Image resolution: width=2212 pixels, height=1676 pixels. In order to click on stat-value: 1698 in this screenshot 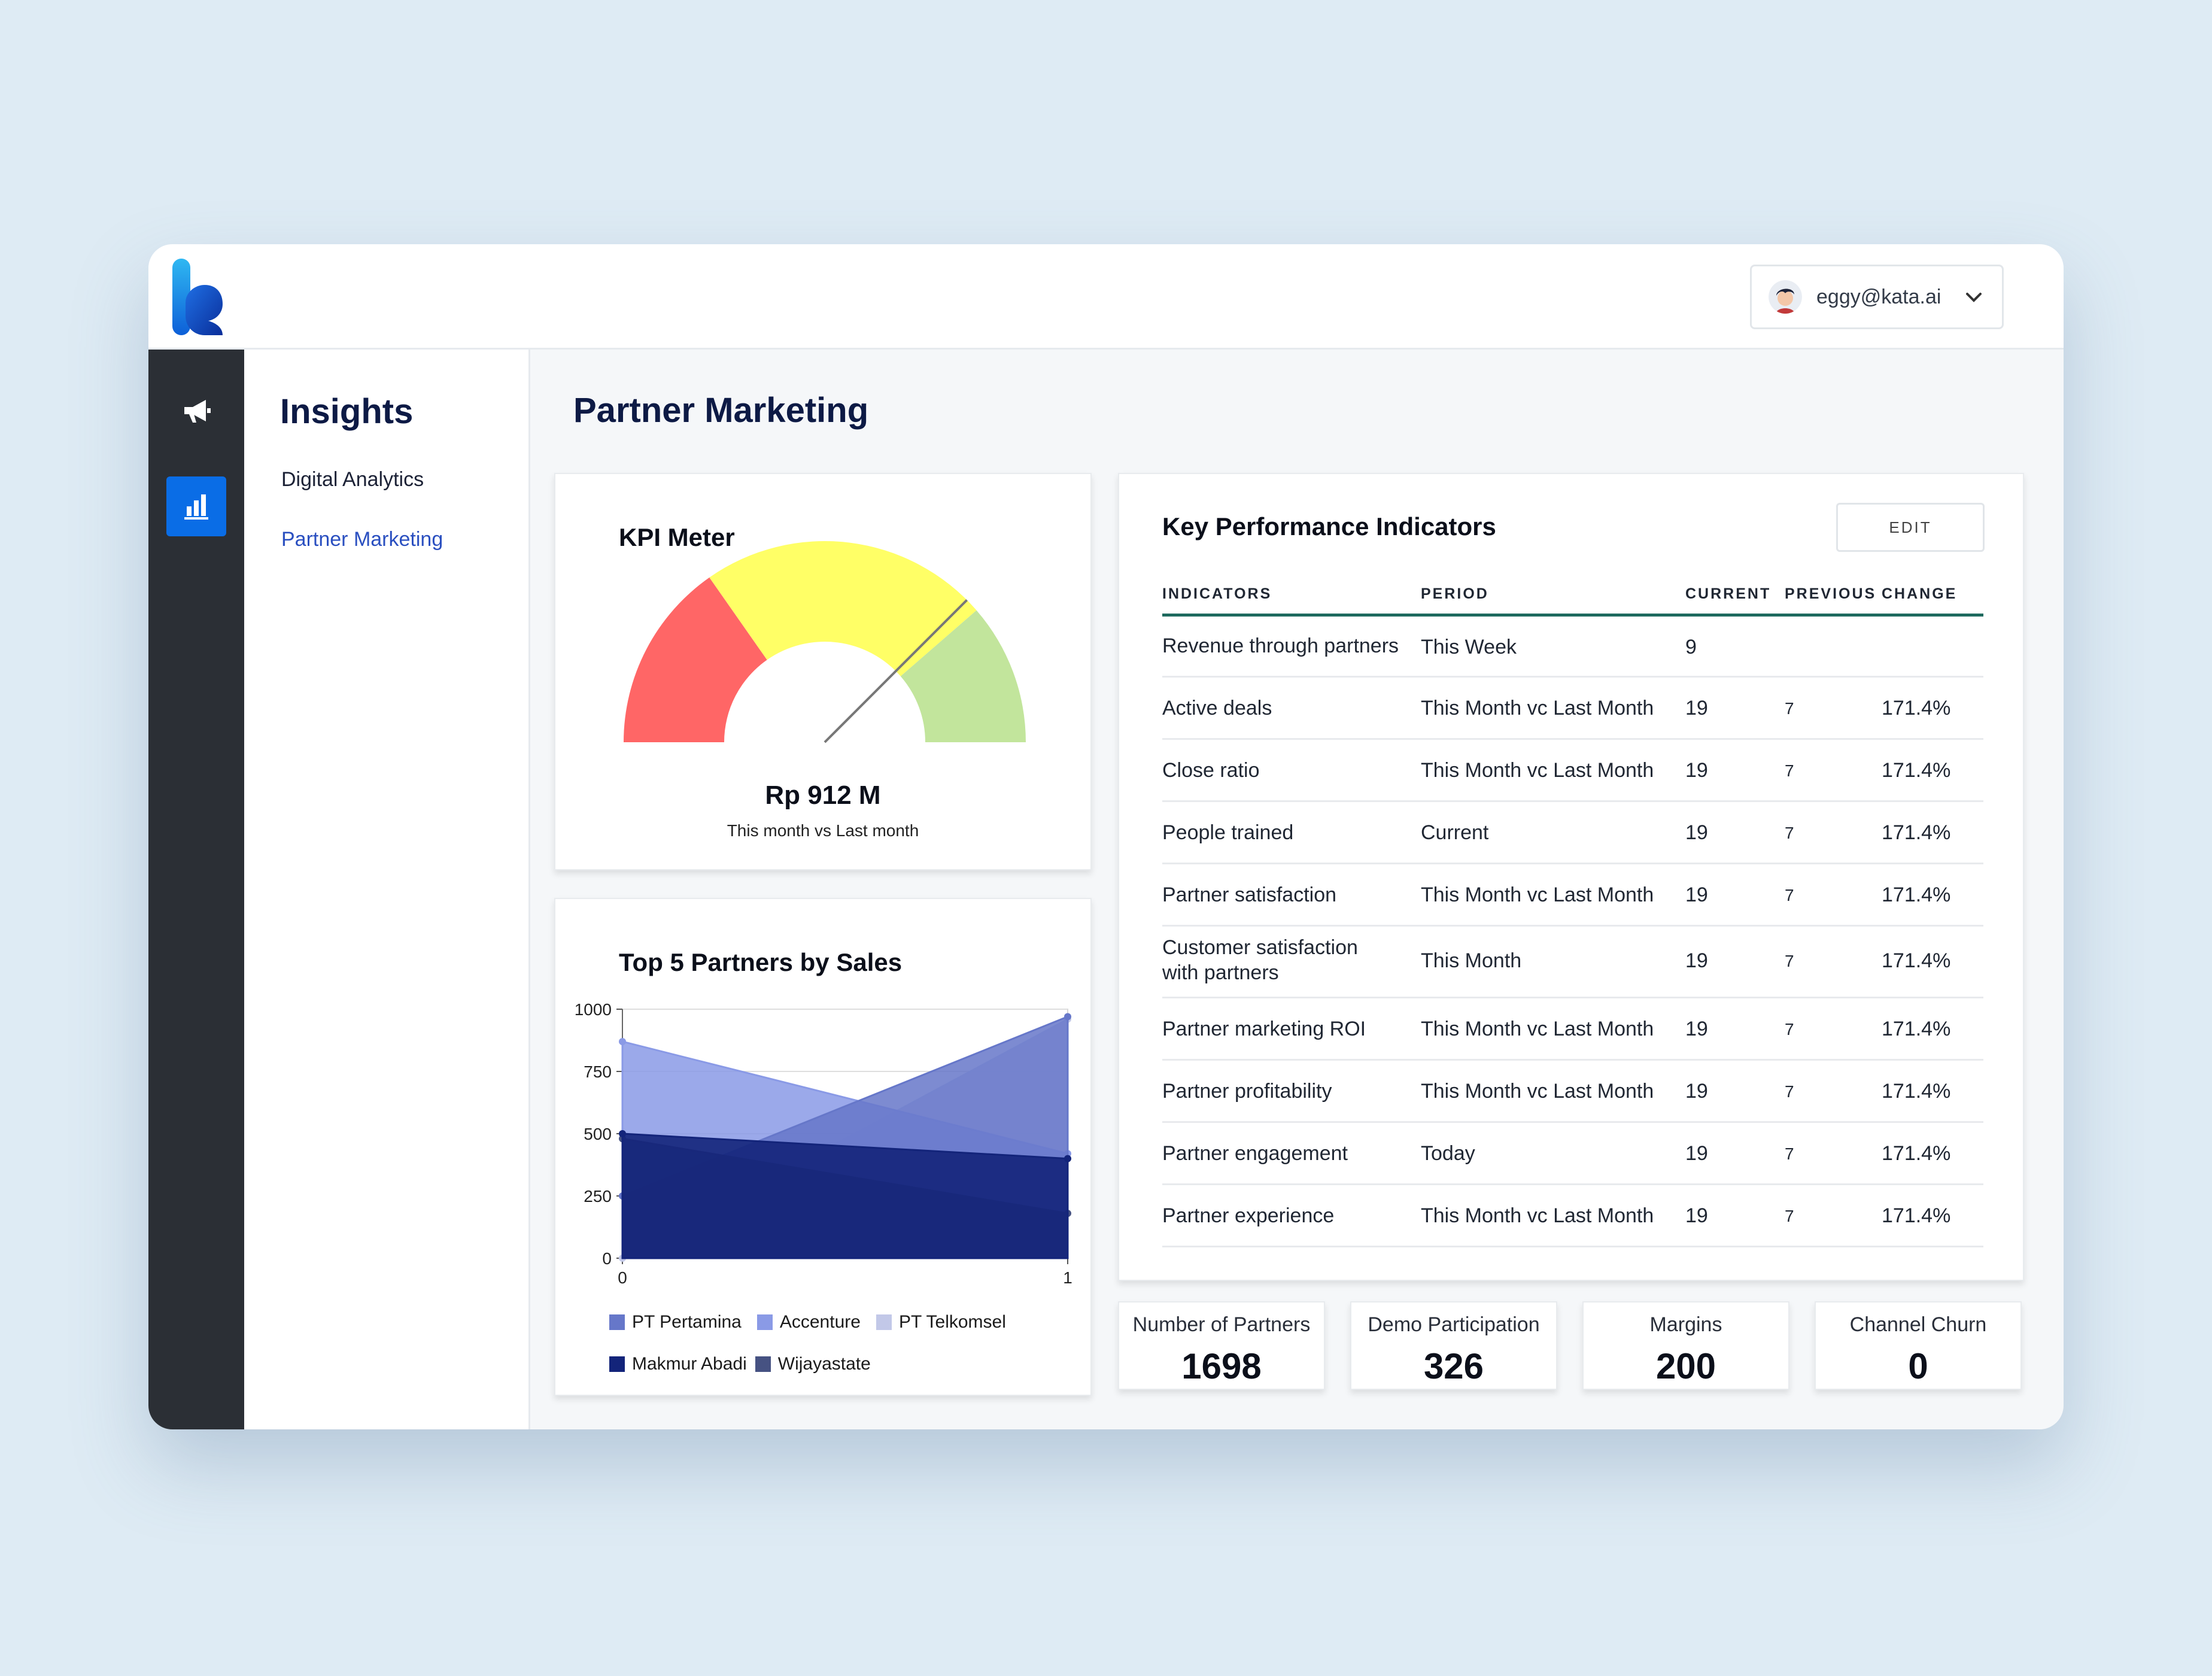, I will do `click(1221, 1366)`.